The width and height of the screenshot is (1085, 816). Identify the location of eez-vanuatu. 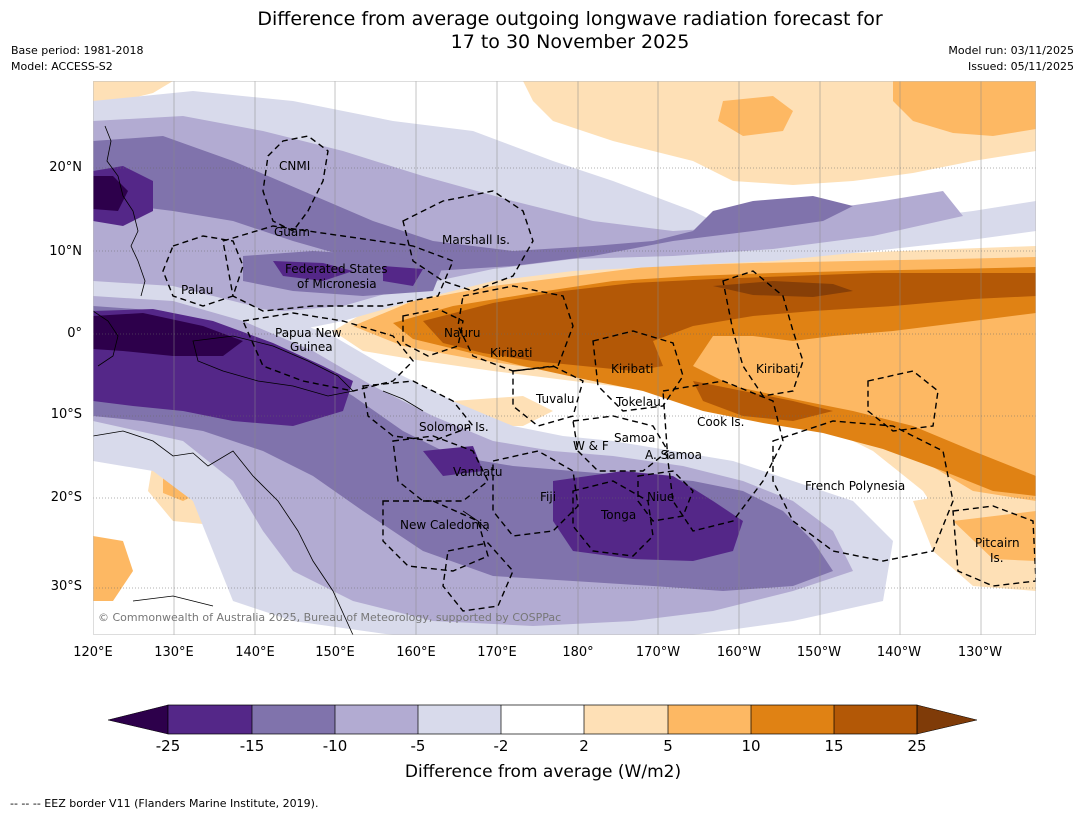
(440, 468).